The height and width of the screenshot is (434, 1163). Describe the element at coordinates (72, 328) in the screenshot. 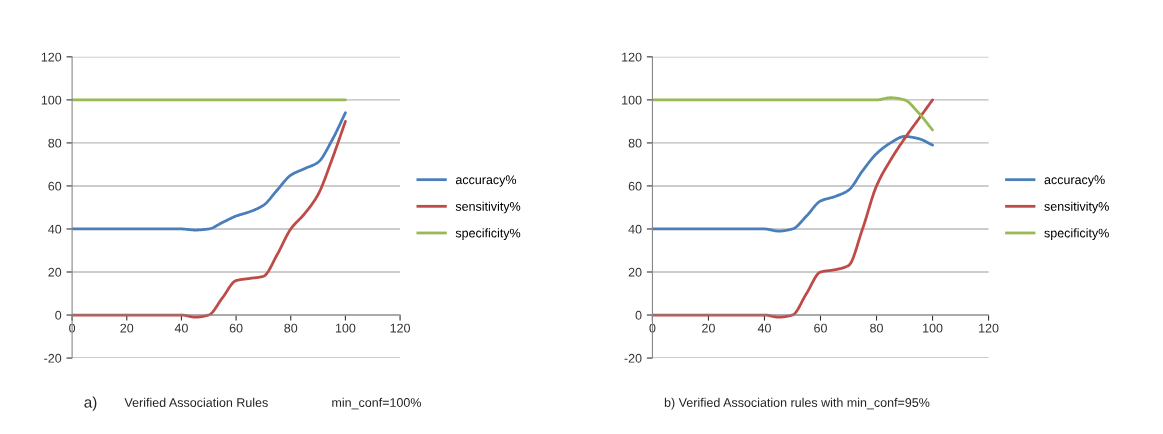

I see `x-tick-label: 0` at that location.